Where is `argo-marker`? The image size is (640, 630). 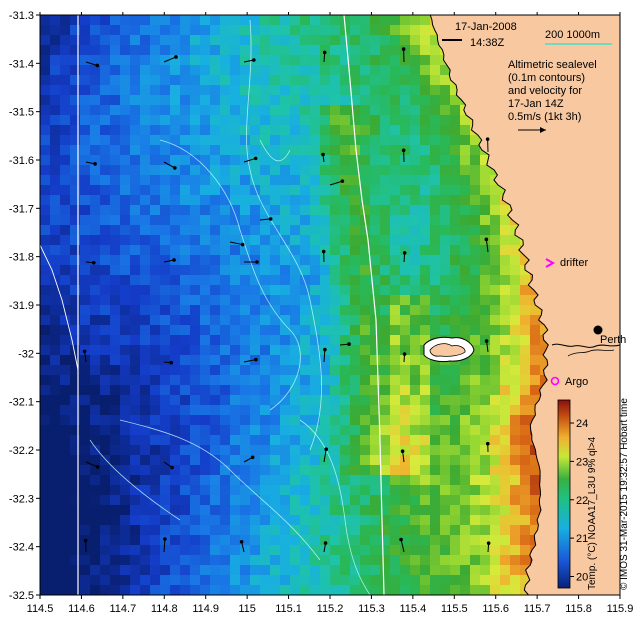
argo-marker is located at coordinates (555, 381).